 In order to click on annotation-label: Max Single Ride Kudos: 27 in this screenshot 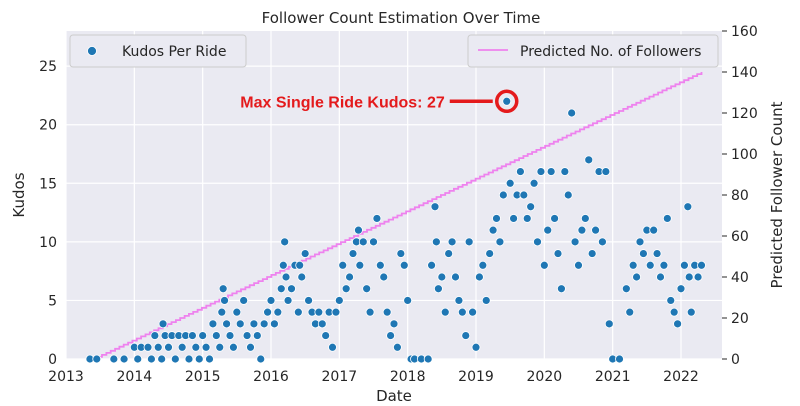, I will do `click(342, 102)`.